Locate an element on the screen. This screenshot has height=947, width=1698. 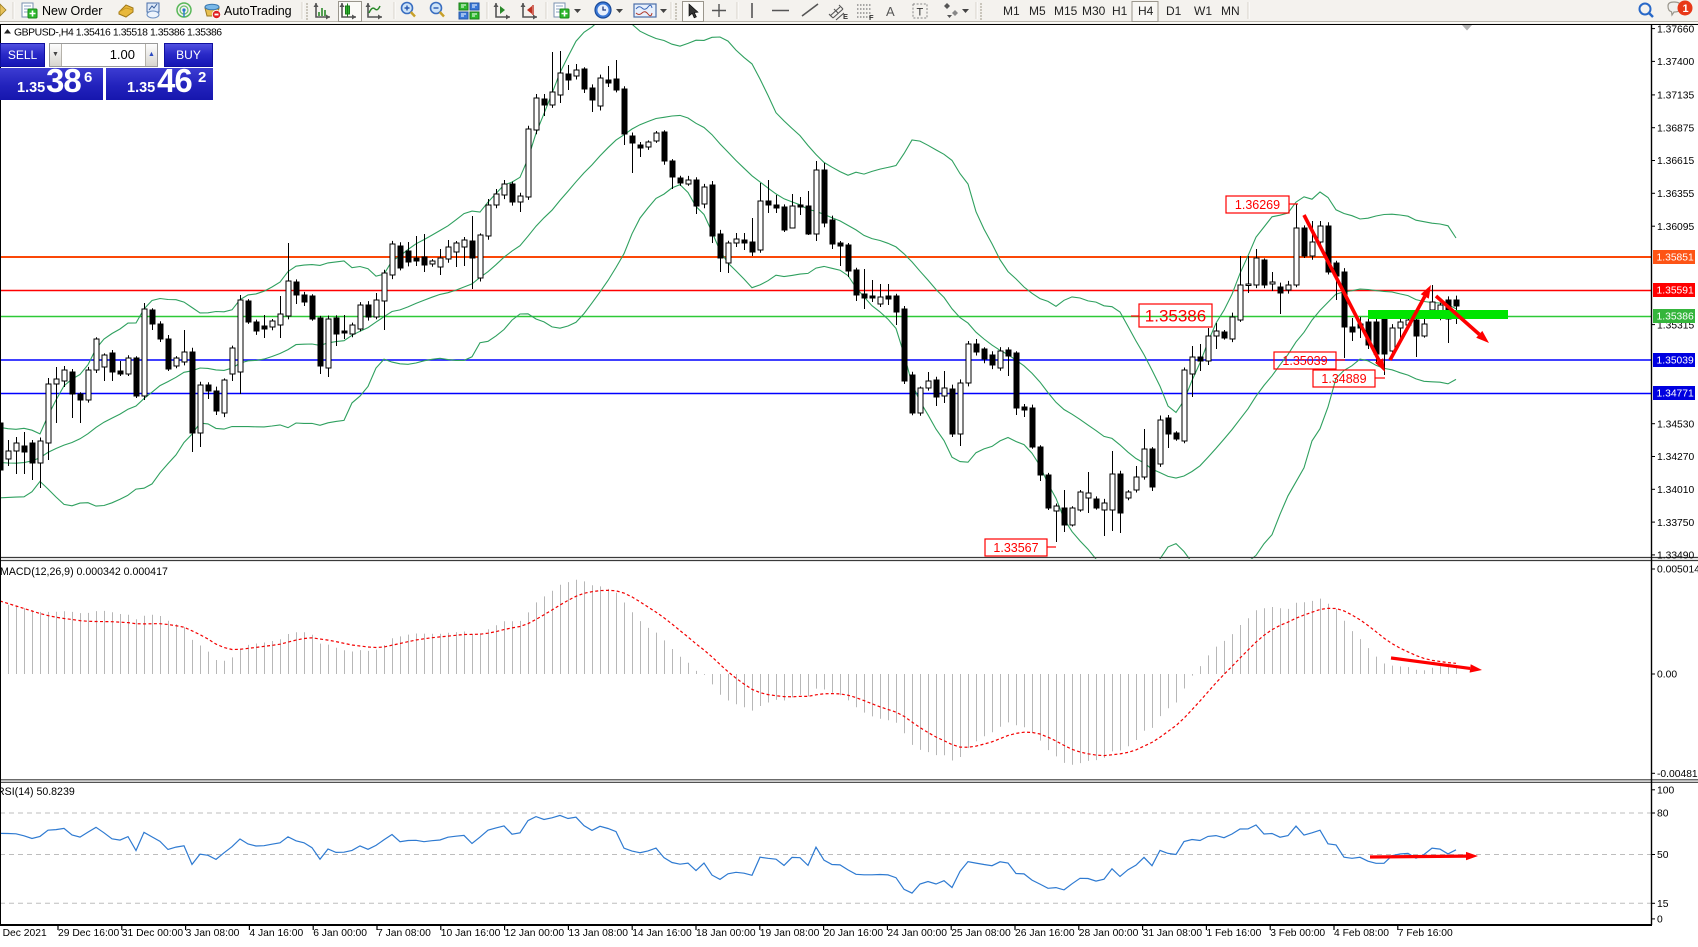
svg-text: M5 is located at coordinates (1037, 11).